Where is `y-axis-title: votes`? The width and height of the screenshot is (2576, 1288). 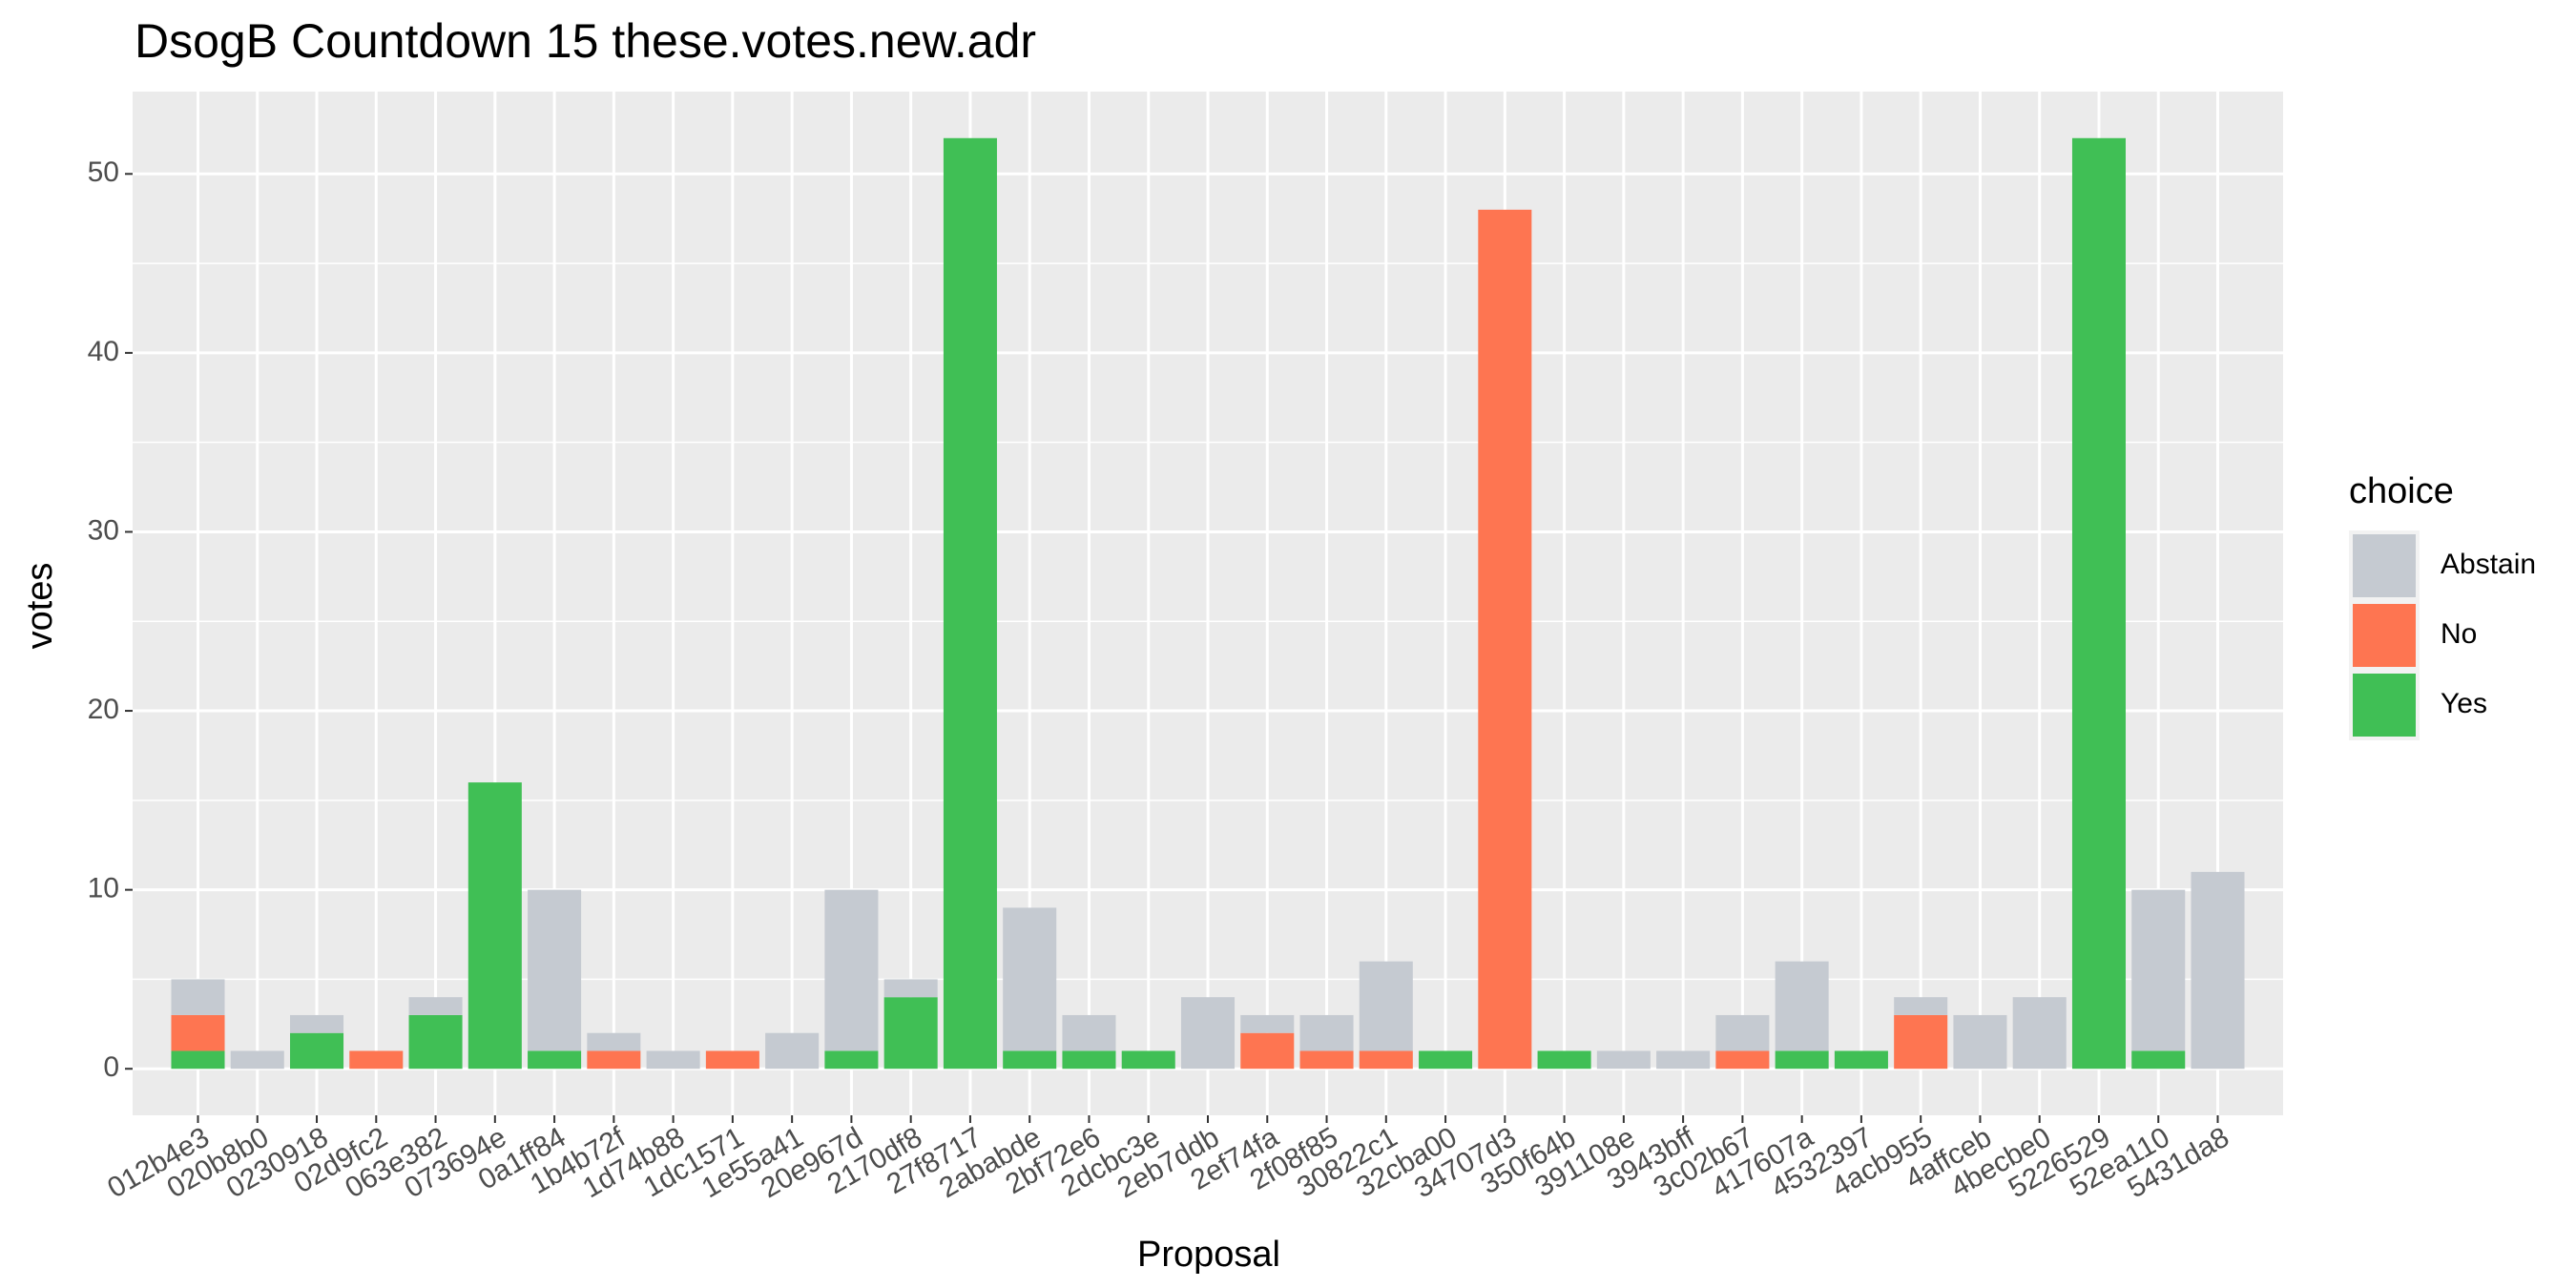 y-axis-title: votes is located at coordinates (40, 606).